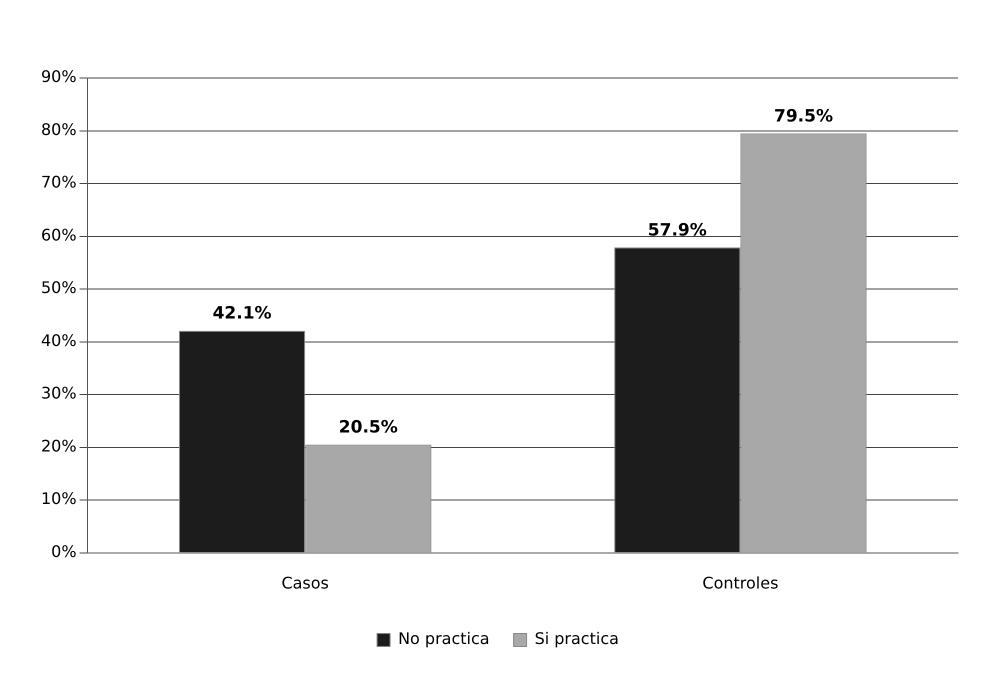 This screenshot has width=990, height=678. I want to click on y-tick-label: 0%, so click(64, 551).